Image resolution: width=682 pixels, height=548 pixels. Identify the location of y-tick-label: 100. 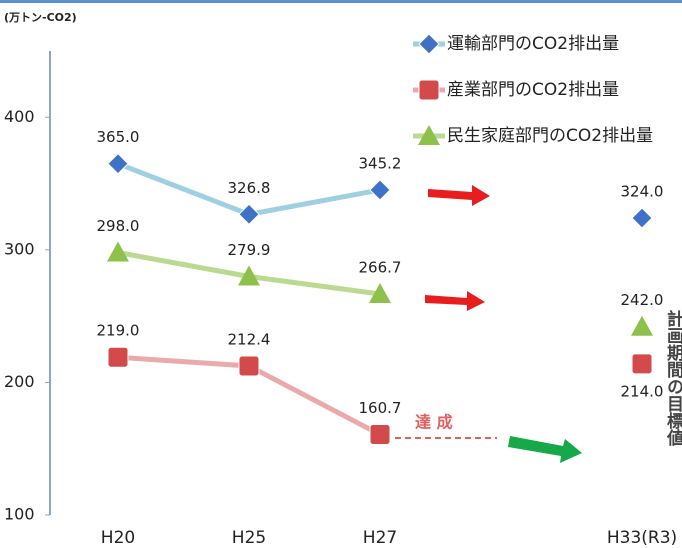
(19, 514).